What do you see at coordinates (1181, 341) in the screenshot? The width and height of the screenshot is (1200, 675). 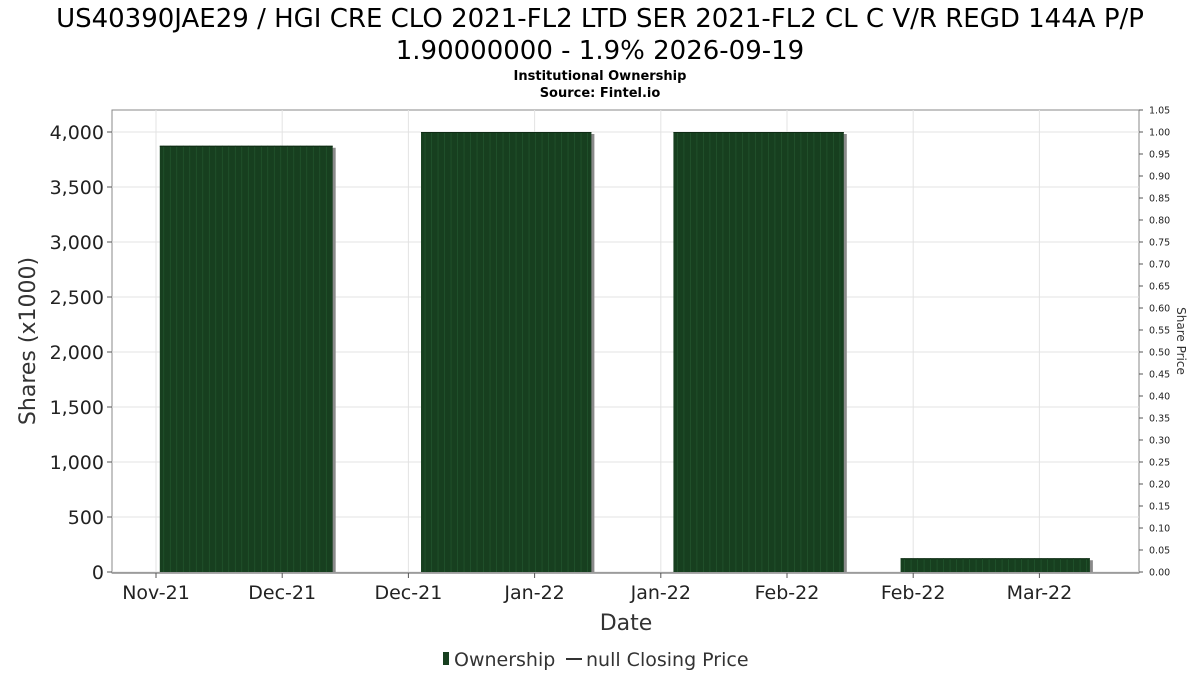 I see `y2-axis-label: Share Price` at bounding box center [1181, 341].